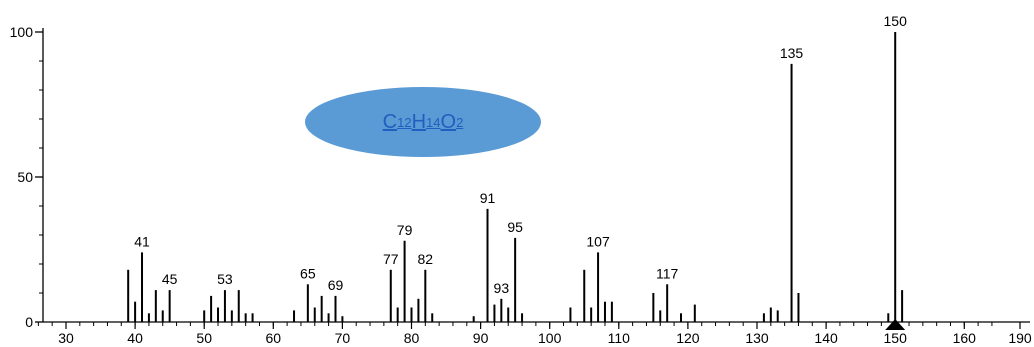  What do you see at coordinates (25, 177) in the screenshot?
I see `y-tick-label: 50` at bounding box center [25, 177].